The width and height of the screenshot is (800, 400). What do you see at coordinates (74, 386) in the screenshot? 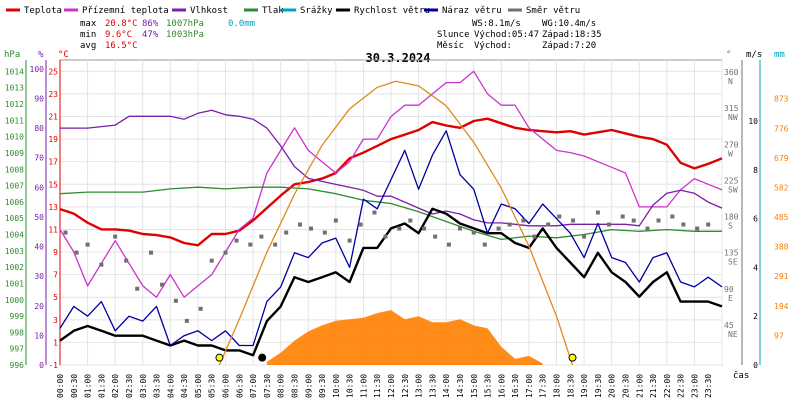
I see `x-tick: 00:30` at bounding box center [74, 386].